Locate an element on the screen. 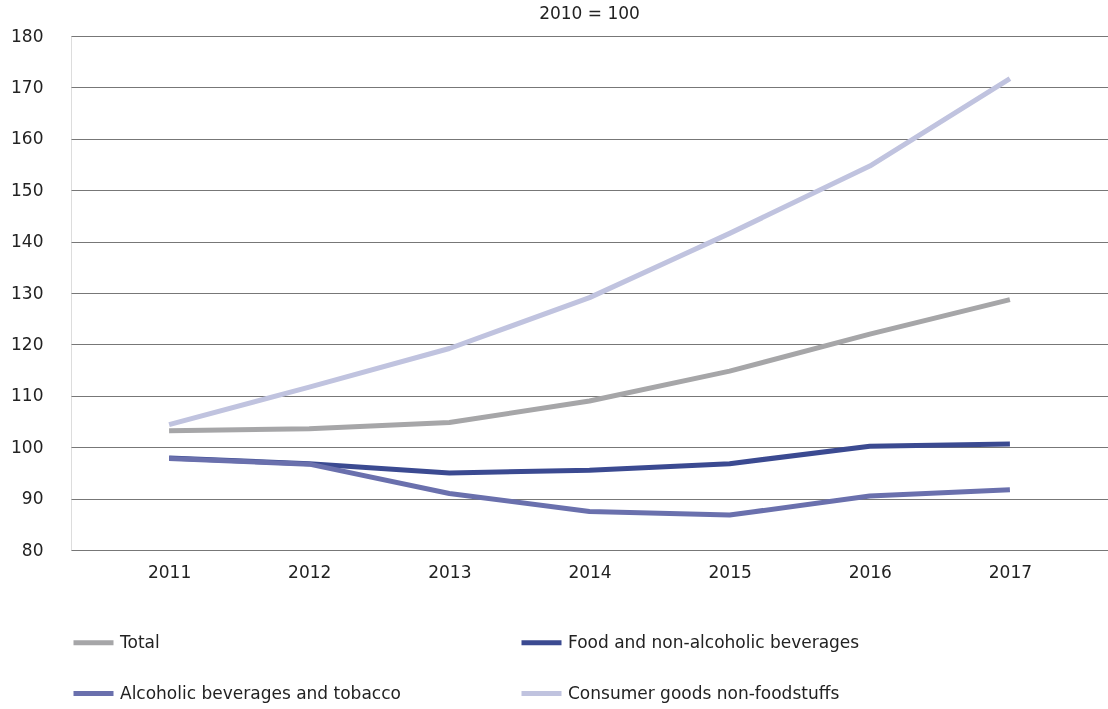  chart-title: 2010 = 100 is located at coordinates (589, 13).